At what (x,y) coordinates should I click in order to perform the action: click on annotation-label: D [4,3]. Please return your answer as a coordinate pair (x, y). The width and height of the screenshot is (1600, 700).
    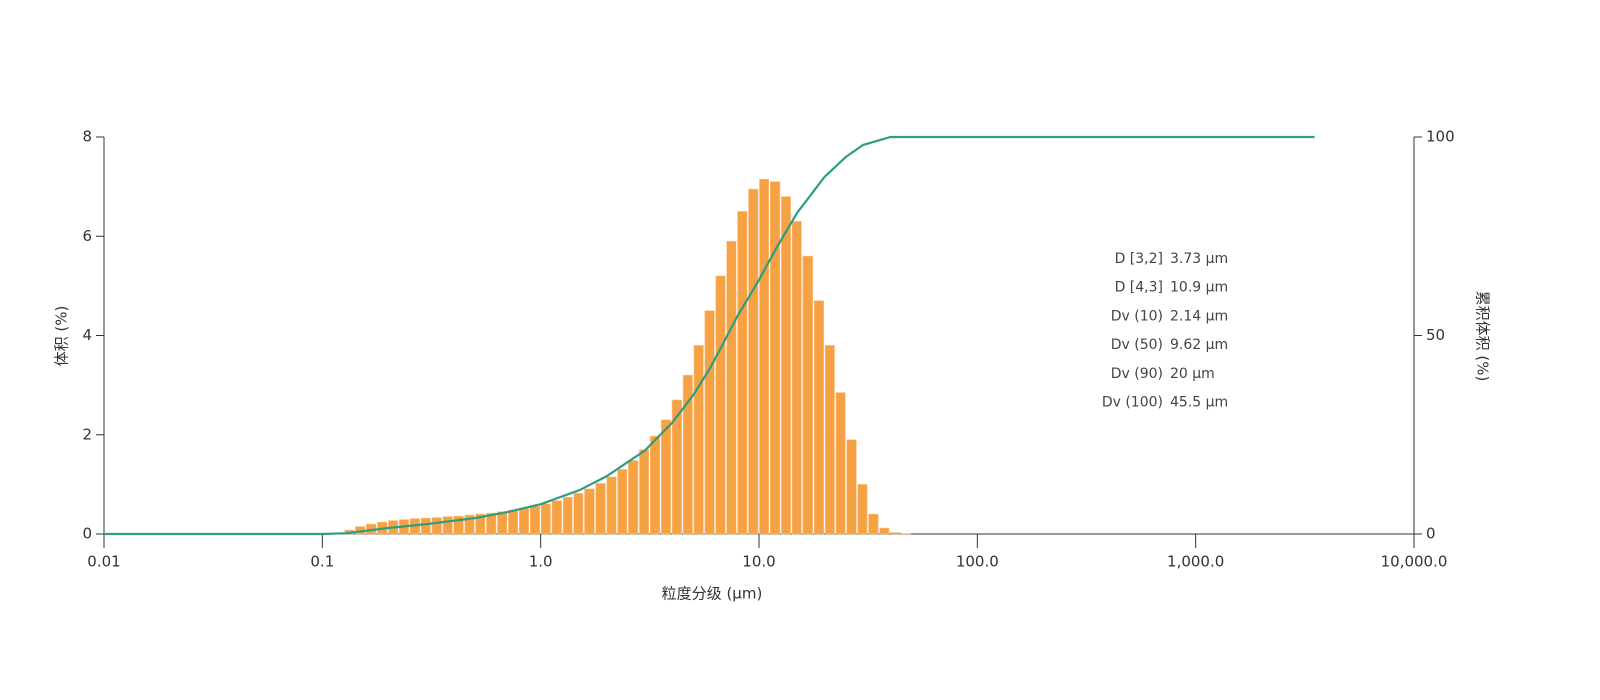
    Looking at the image, I should click on (1139, 288).